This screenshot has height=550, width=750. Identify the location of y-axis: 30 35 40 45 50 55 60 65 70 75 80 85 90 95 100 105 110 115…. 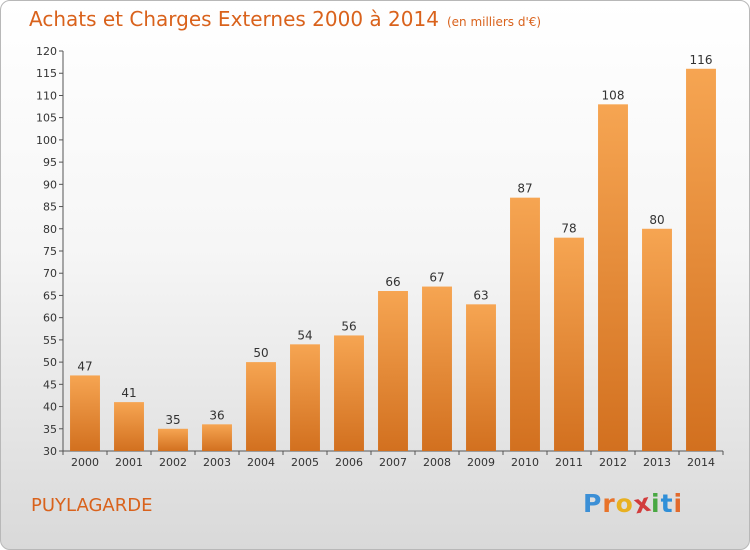
(50, 251).